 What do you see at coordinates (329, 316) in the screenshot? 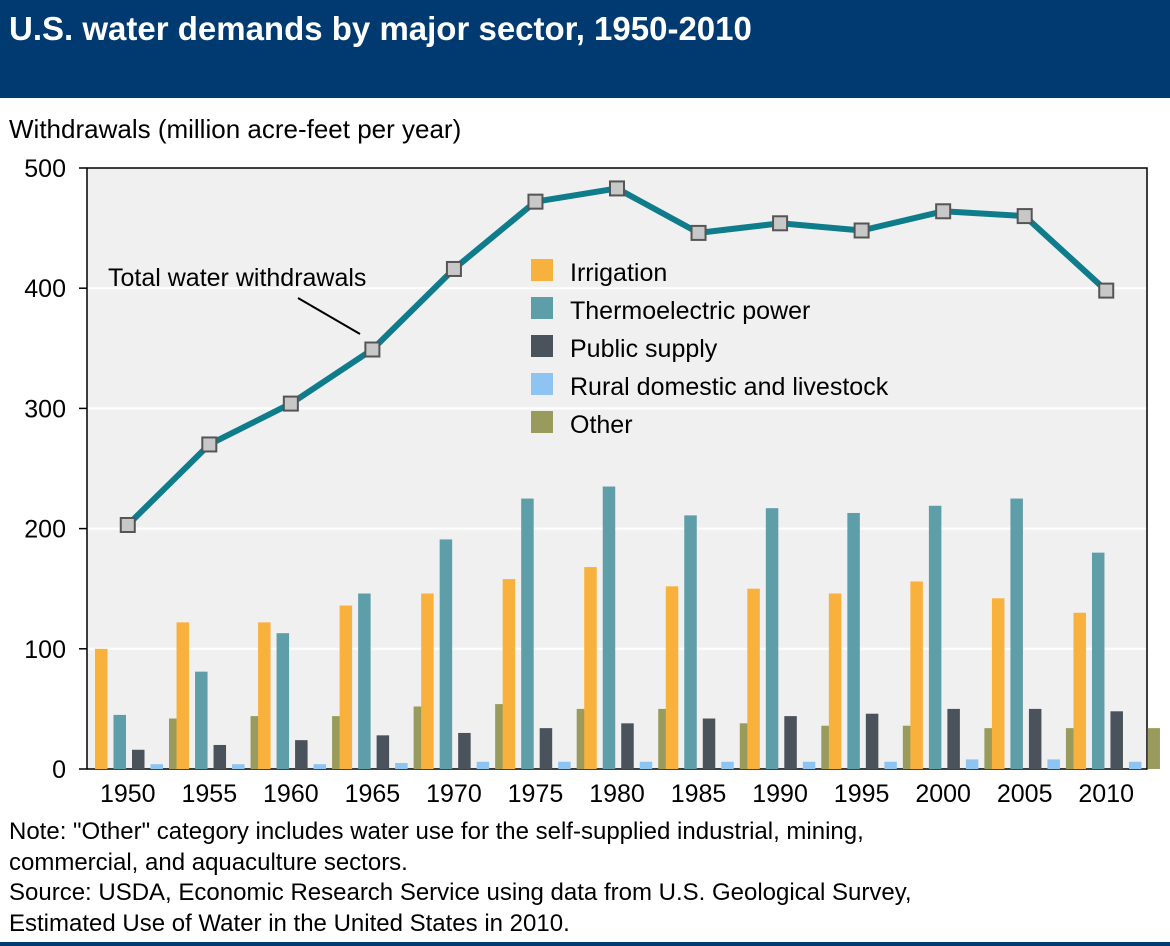
I see `annotation-leader-line` at bounding box center [329, 316].